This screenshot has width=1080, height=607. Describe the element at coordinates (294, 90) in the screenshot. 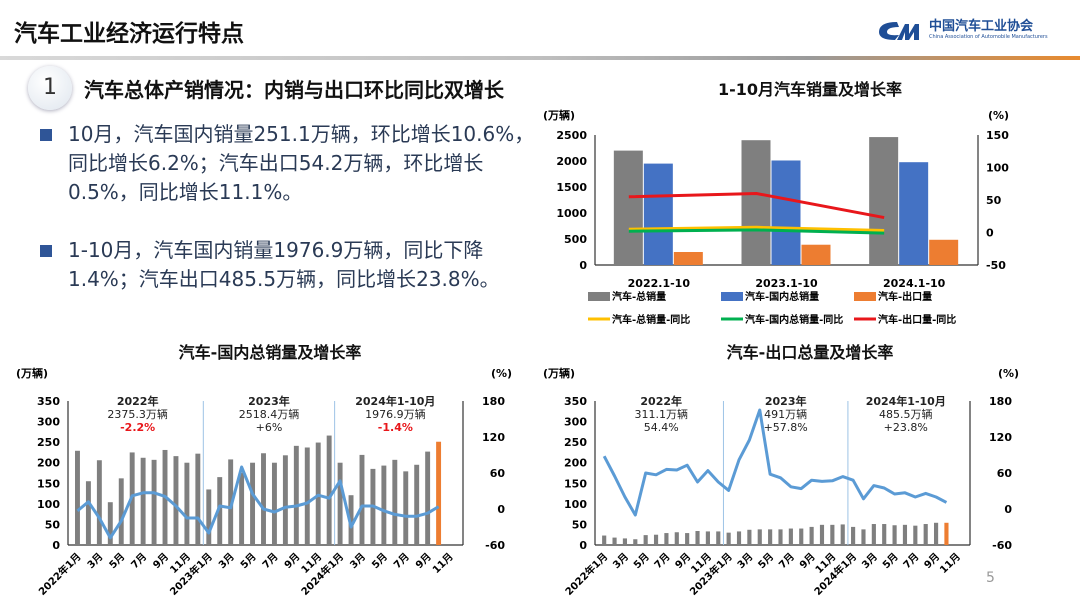

I see `section-heading: 汽车总体产销情况：内销与出口环比同比双增长` at that location.